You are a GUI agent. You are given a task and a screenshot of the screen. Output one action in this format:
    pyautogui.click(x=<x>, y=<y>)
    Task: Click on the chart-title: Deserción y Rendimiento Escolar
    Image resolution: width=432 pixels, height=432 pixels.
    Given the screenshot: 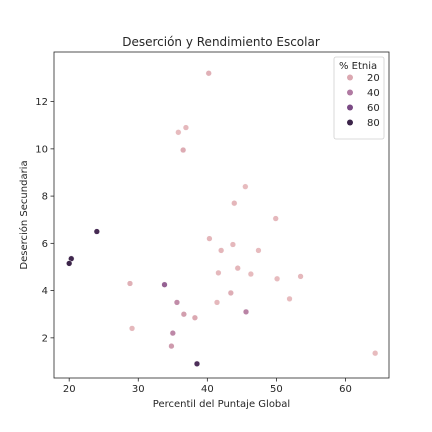 What is the action you would take?
    pyautogui.click(x=221, y=42)
    